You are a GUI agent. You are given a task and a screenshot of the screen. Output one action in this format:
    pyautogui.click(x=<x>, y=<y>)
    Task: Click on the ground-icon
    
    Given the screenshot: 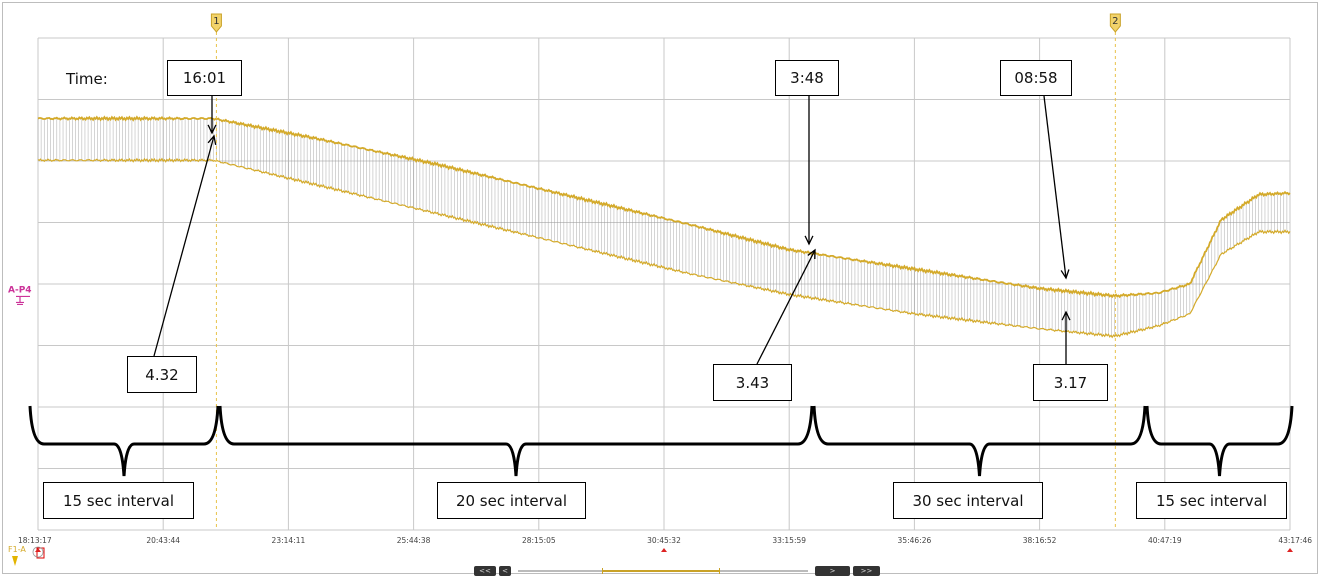 What is the action you would take?
    pyautogui.click(x=23, y=300)
    